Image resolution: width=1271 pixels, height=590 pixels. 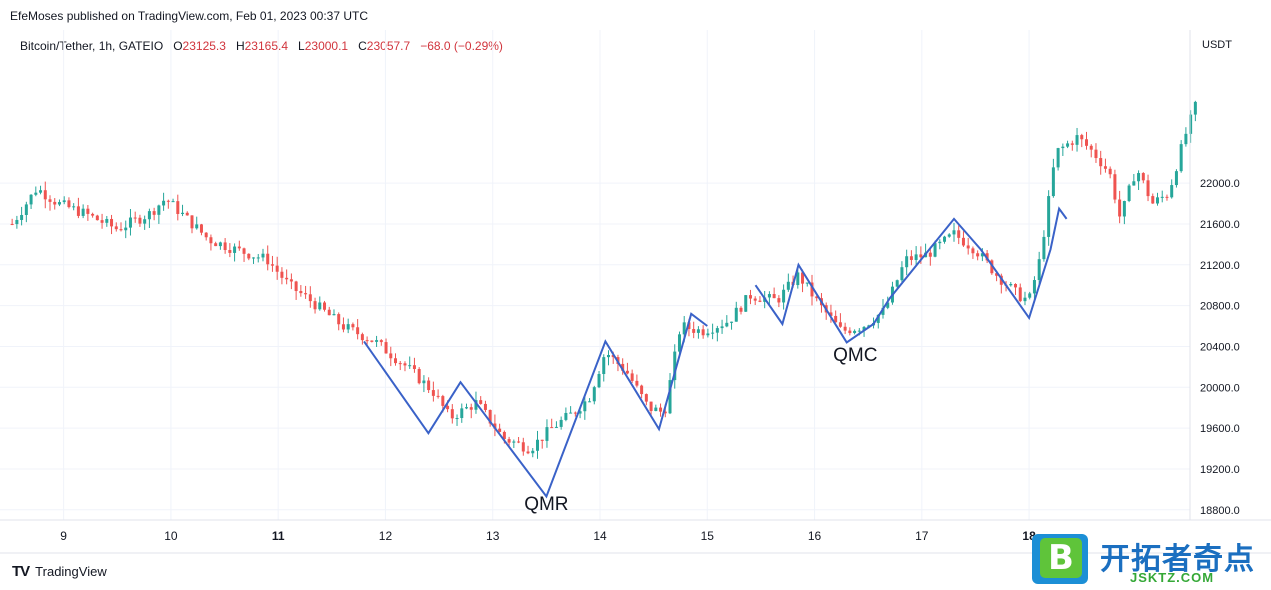 I want to click on time-axis: 9 10 11 12 13 14 15 16 17 18, so click(x=548, y=536).